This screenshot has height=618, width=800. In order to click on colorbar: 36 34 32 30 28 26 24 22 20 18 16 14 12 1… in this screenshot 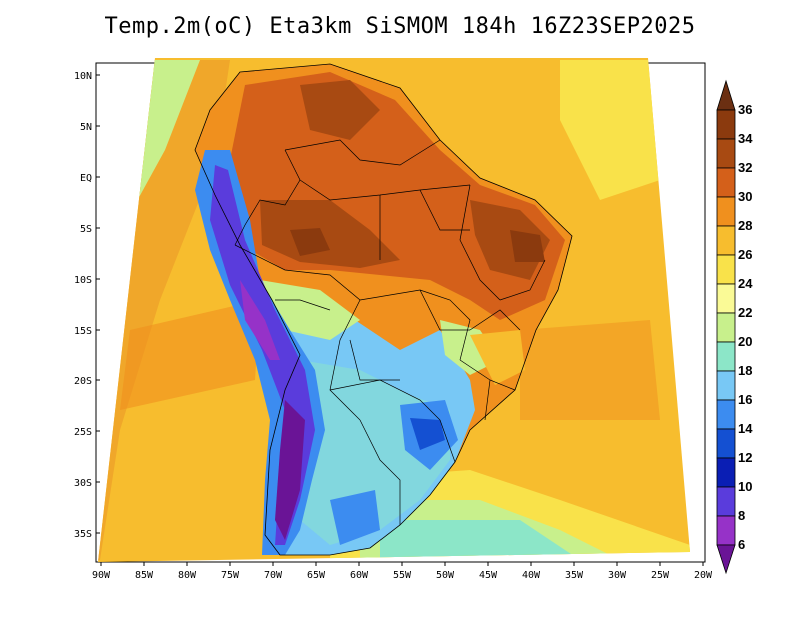, I will do `click(734, 327)`.